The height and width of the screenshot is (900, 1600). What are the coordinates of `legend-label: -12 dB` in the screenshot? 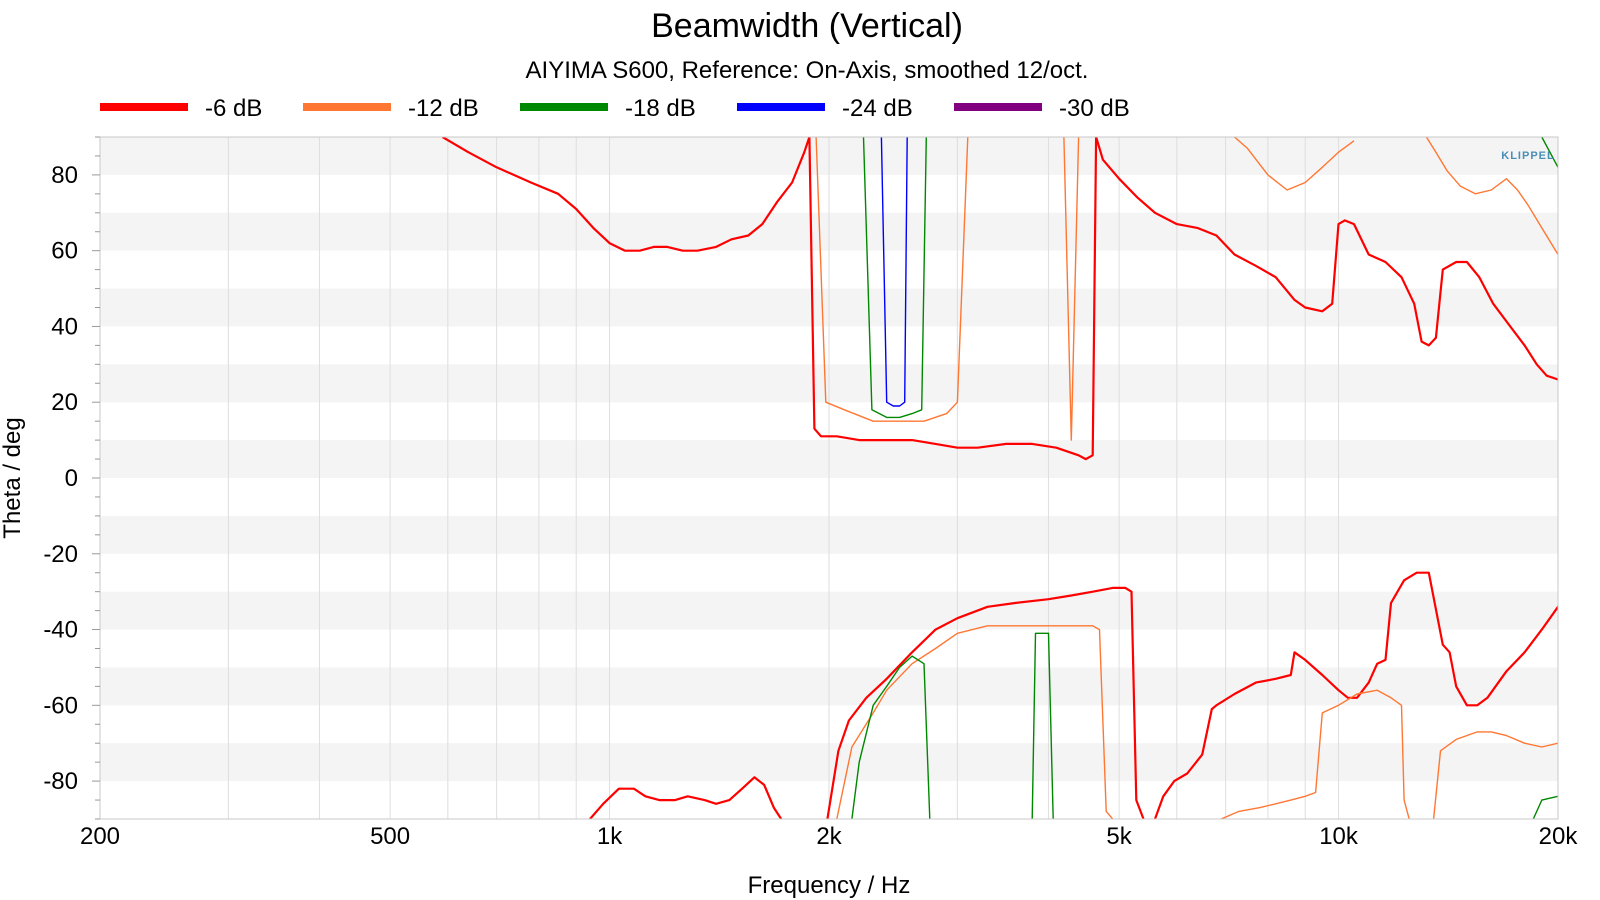 It's located at (443, 108).